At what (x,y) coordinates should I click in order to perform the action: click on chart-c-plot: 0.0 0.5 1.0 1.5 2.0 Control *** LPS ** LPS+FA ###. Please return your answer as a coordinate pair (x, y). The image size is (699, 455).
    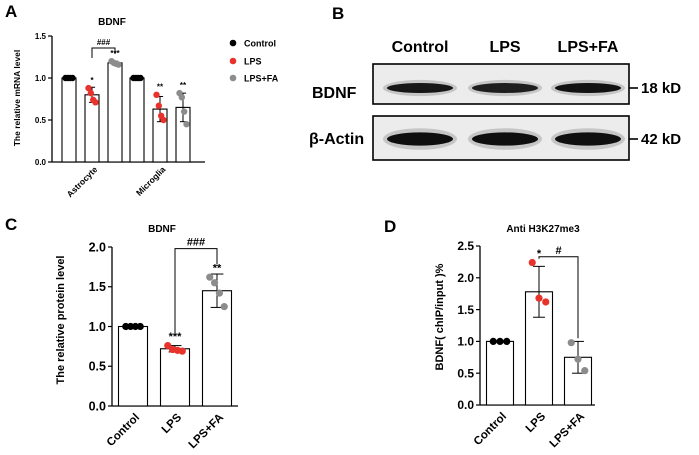
    Looking at the image, I should click on (163, 344).